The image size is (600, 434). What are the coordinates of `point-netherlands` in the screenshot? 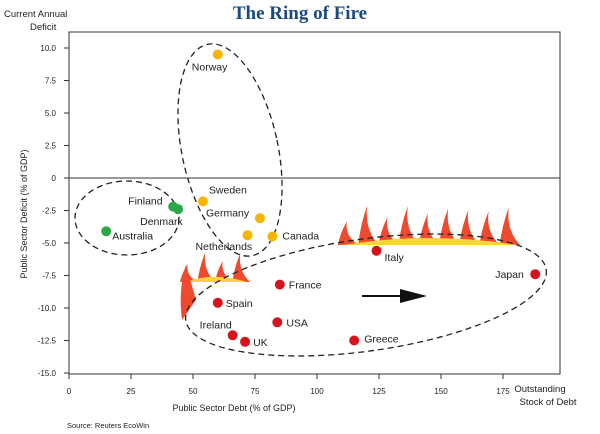 It's located at (247, 235).